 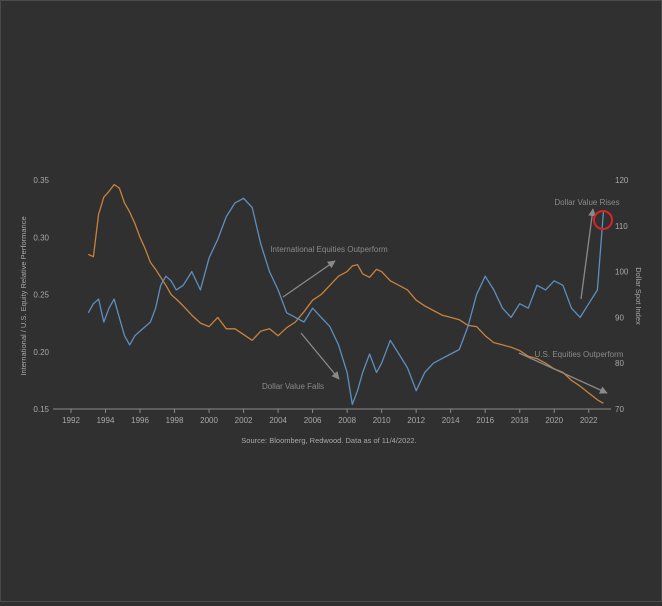 I want to click on x-tick-label: 2016, so click(x=485, y=420).